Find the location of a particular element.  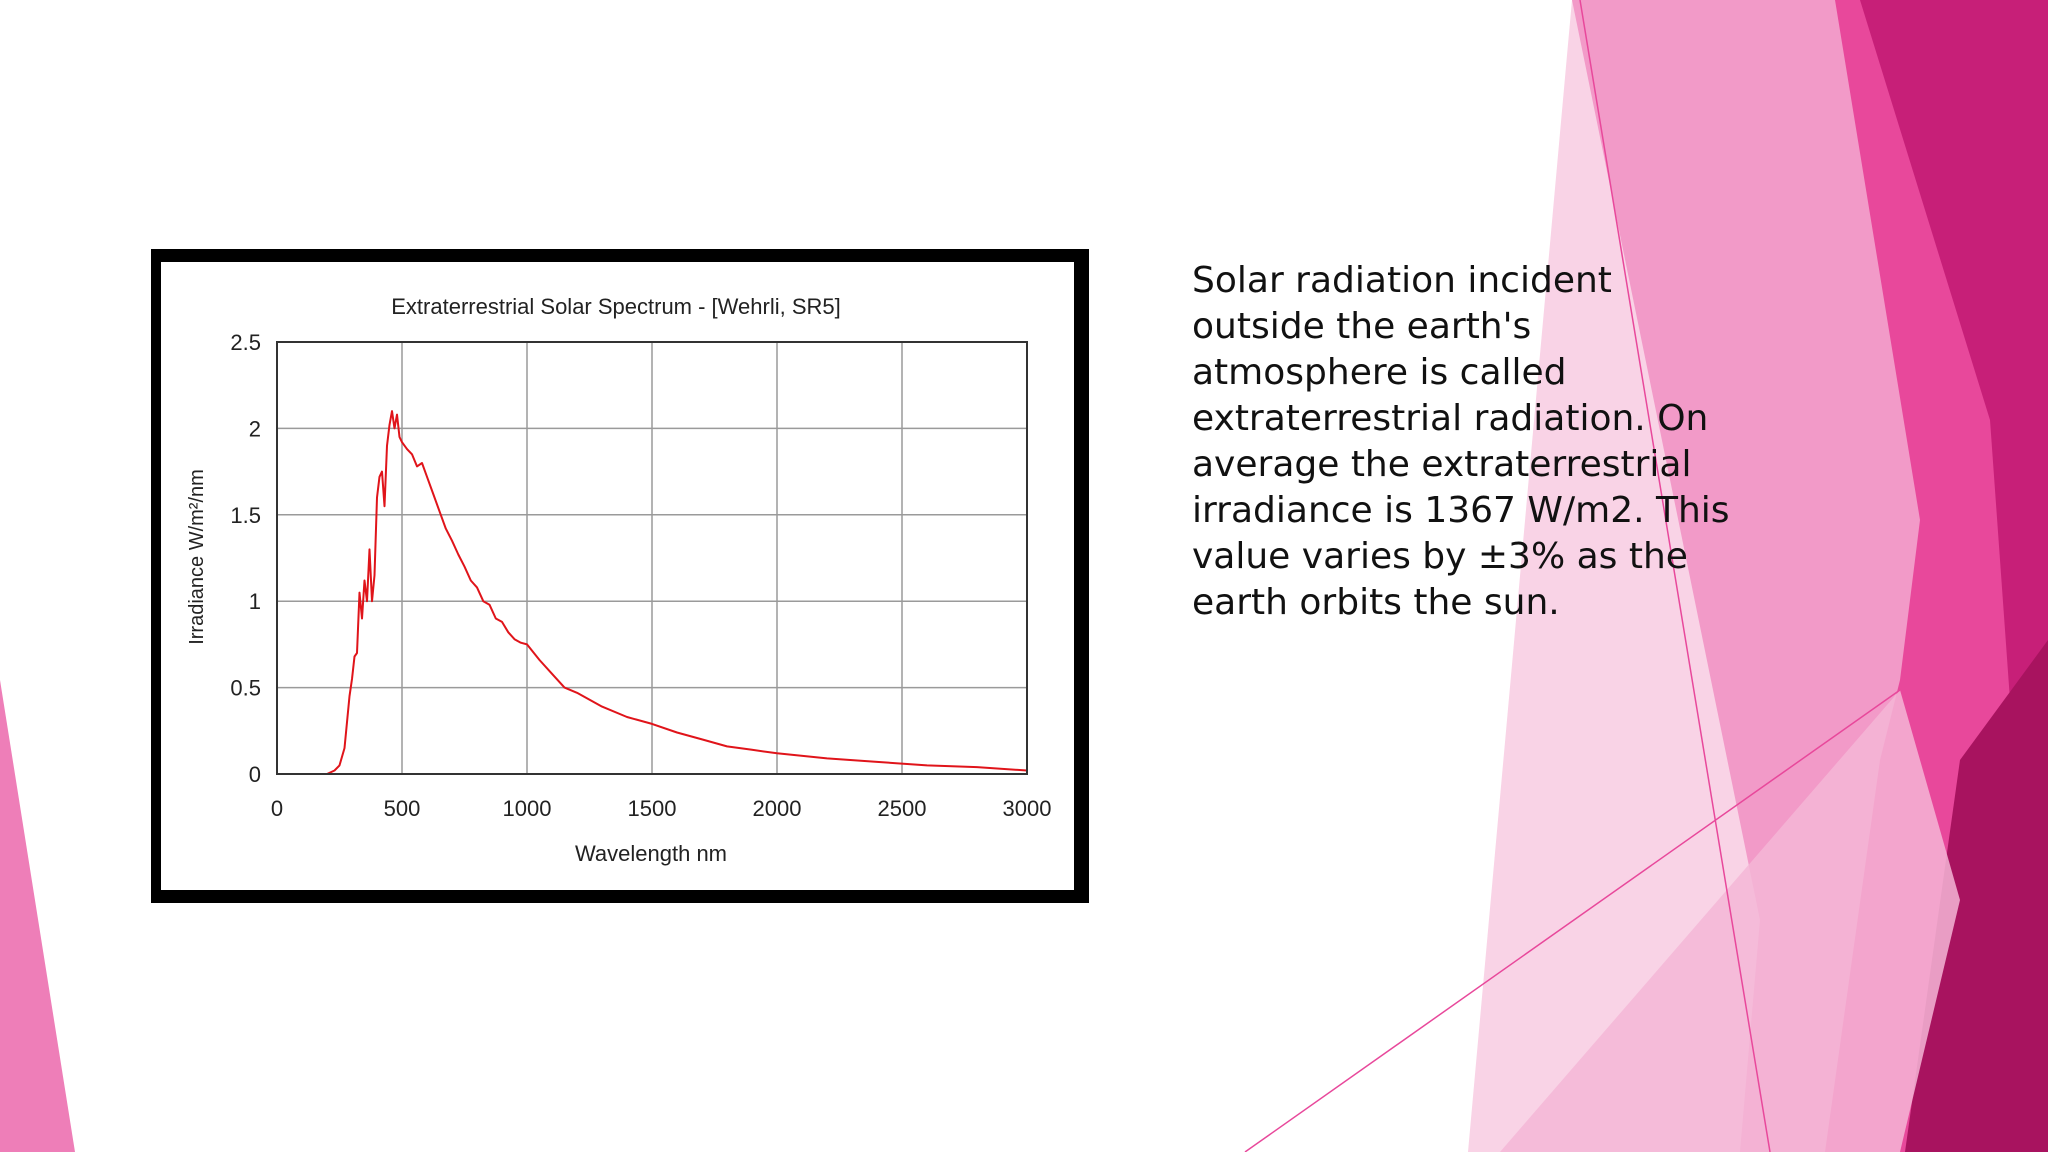

plot-border is located at coordinates (652, 558).